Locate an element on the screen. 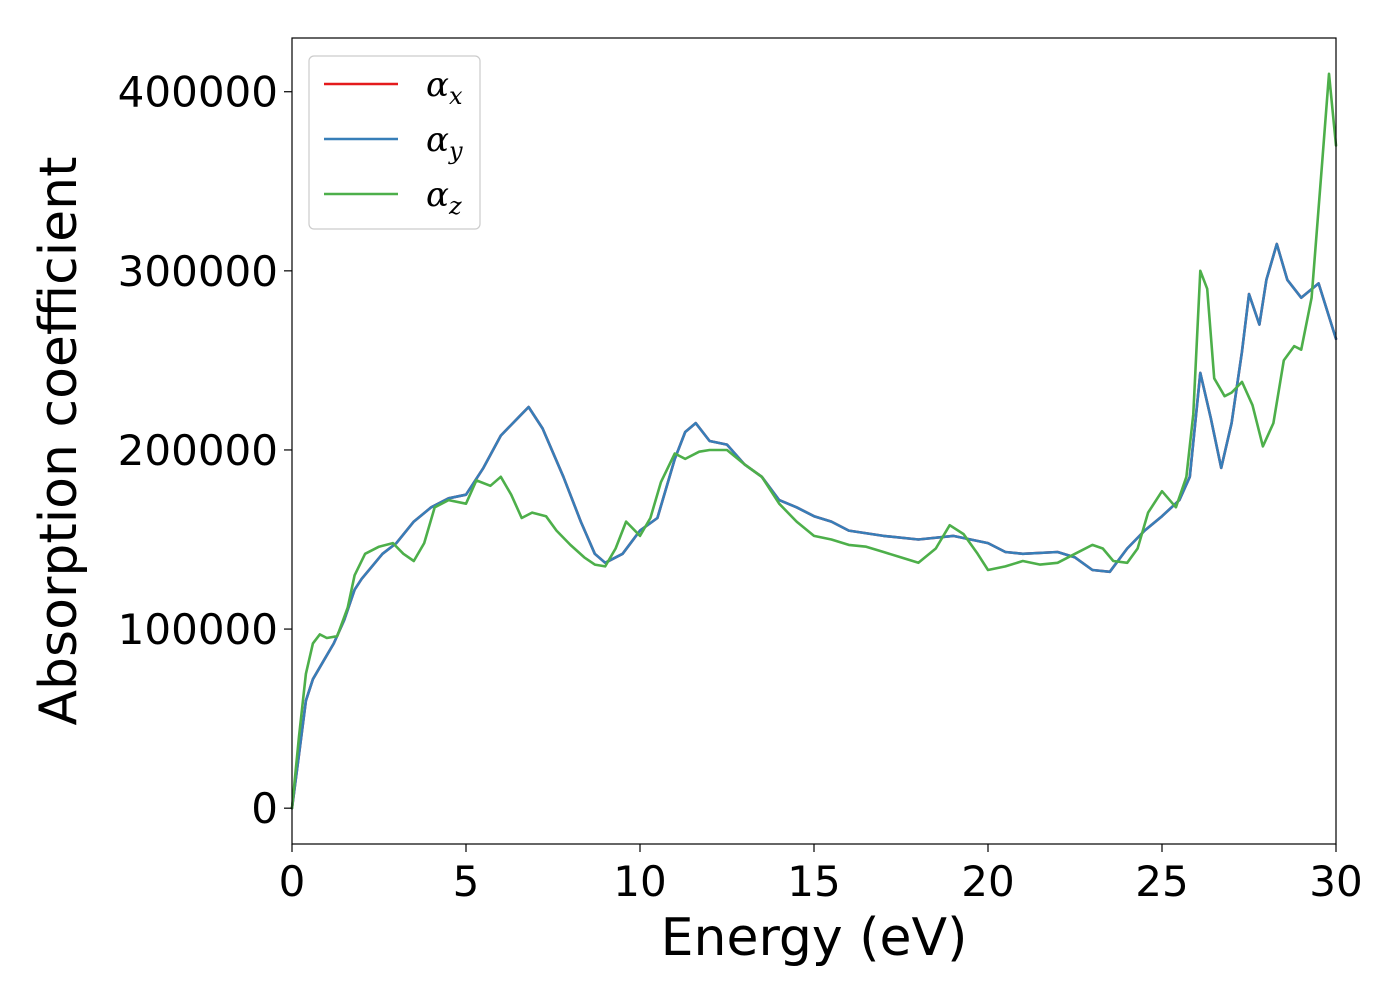  y-tick-label: 400000 is located at coordinates (198, 92).